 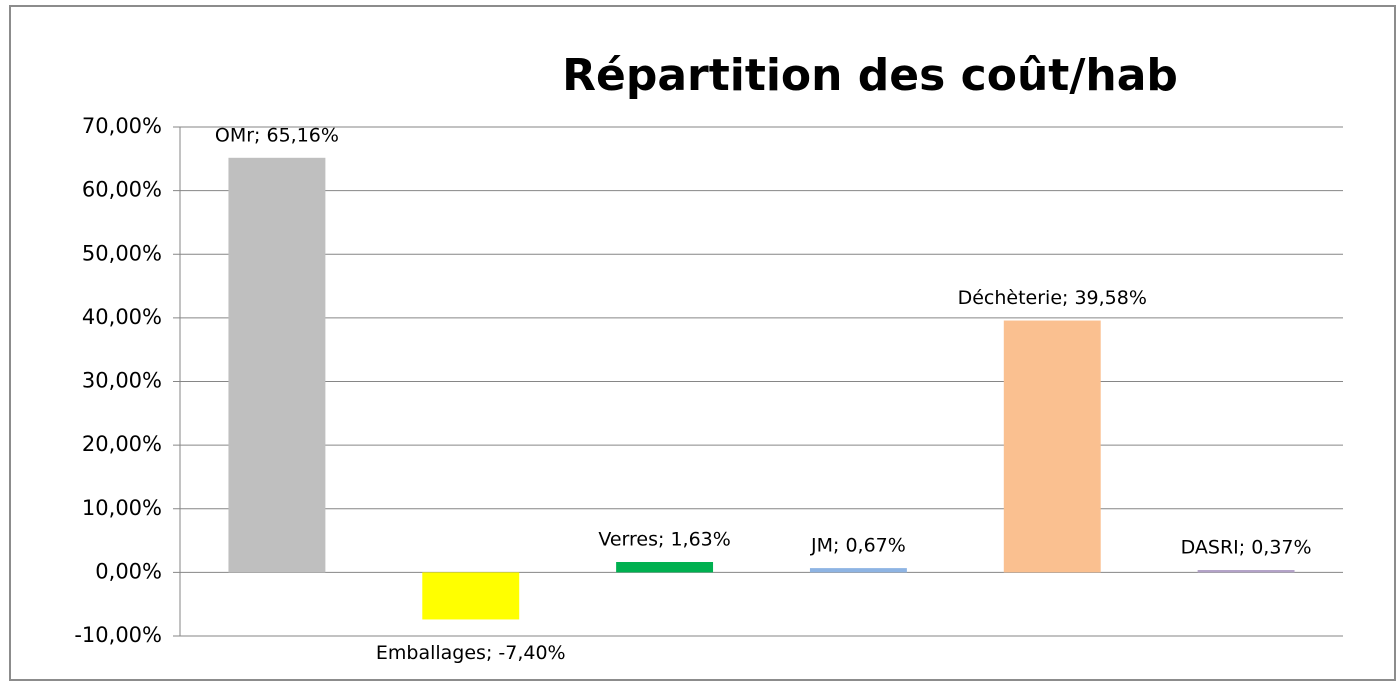 What do you see at coordinates (122, 317) in the screenshot?
I see `y-tick-label: 40,00%` at bounding box center [122, 317].